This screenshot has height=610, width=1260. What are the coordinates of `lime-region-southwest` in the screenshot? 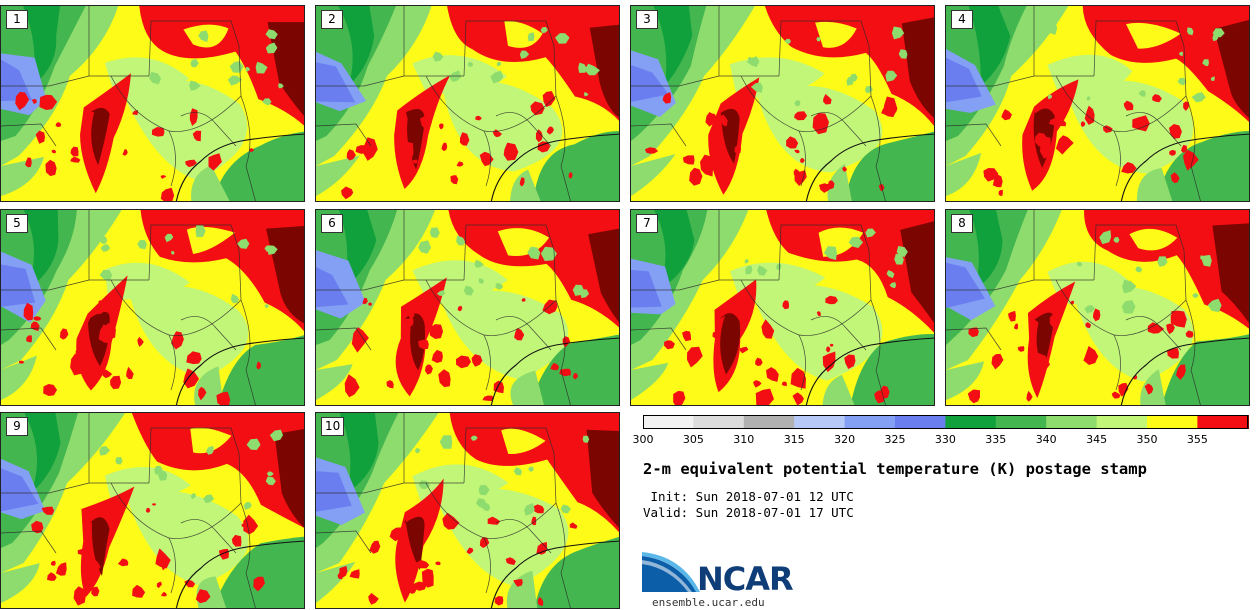 It's located at (334, 382).